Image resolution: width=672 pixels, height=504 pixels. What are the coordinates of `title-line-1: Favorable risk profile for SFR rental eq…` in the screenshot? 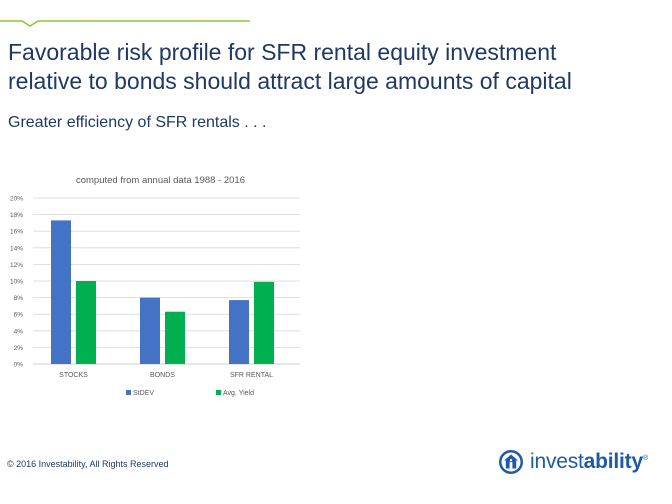 It's located at (282, 52).